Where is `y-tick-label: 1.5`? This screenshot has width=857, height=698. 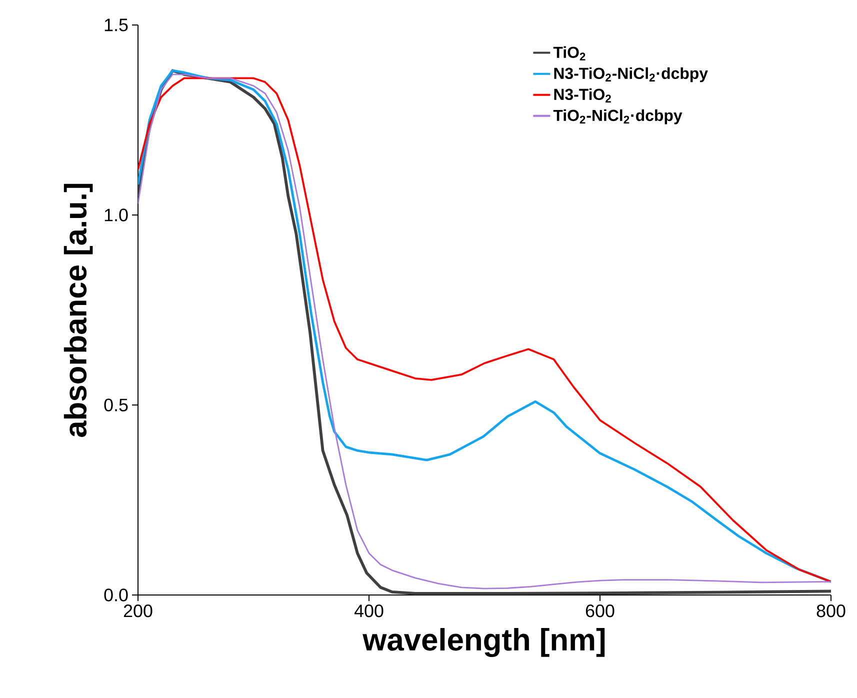
y-tick-label: 1.5 is located at coordinates (116, 25).